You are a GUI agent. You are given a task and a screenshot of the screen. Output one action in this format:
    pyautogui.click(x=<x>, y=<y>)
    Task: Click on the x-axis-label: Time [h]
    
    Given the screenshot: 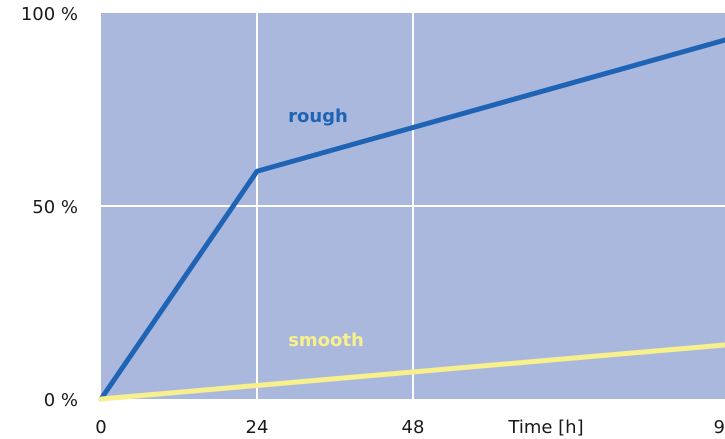 What is the action you would take?
    pyautogui.click(x=545, y=427)
    